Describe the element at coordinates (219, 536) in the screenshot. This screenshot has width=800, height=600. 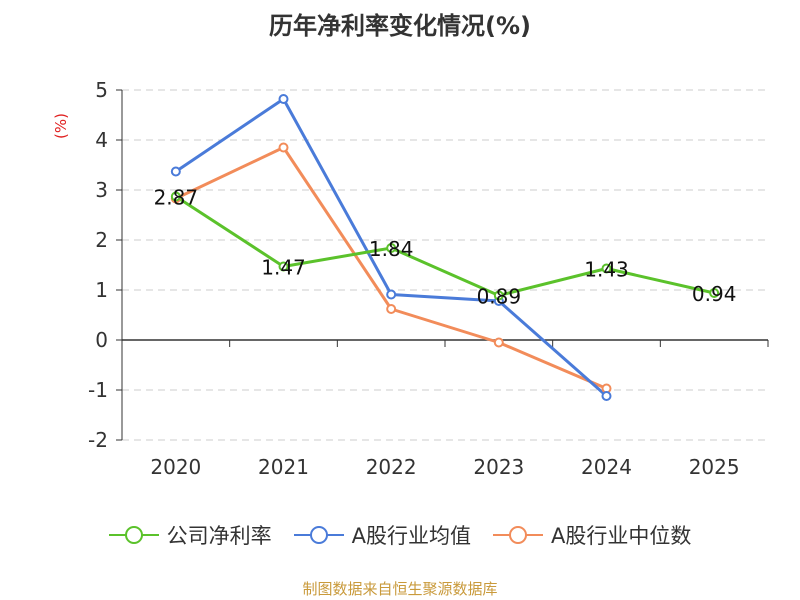
I see `legend-label-company: 公司净利率` at that location.